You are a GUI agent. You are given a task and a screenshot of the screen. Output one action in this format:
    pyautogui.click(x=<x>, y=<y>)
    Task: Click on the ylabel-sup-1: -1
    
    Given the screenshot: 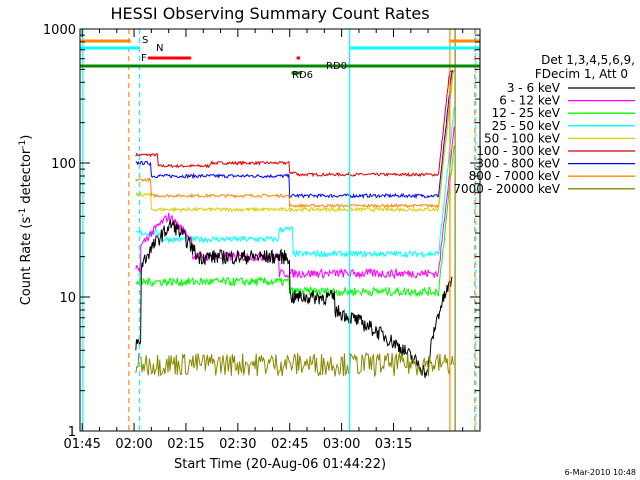 What is the action you would take?
    pyautogui.click(x=23, y=212)
    